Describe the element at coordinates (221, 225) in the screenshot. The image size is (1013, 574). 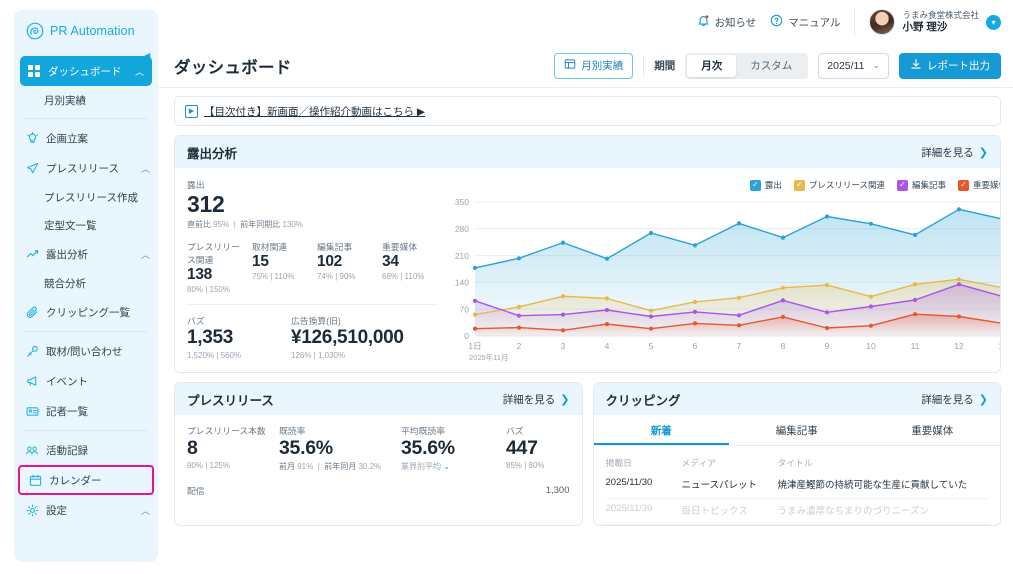
I see `prev-value: 95%` at that location.